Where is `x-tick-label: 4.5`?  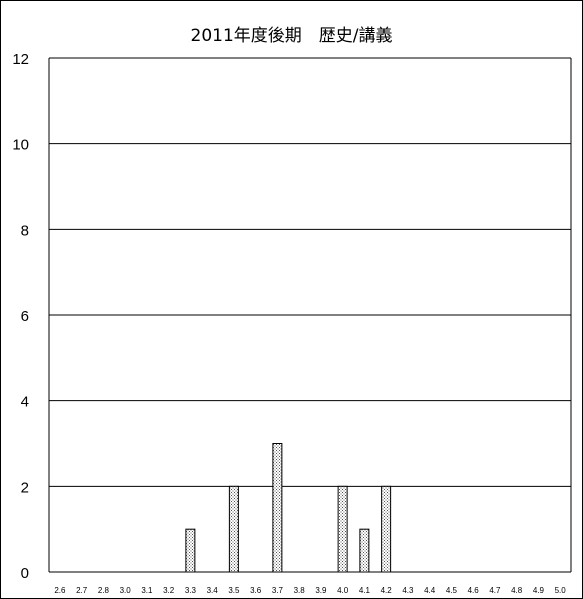 x-tick-label: 4.5 is located at coordinates (452, 590).